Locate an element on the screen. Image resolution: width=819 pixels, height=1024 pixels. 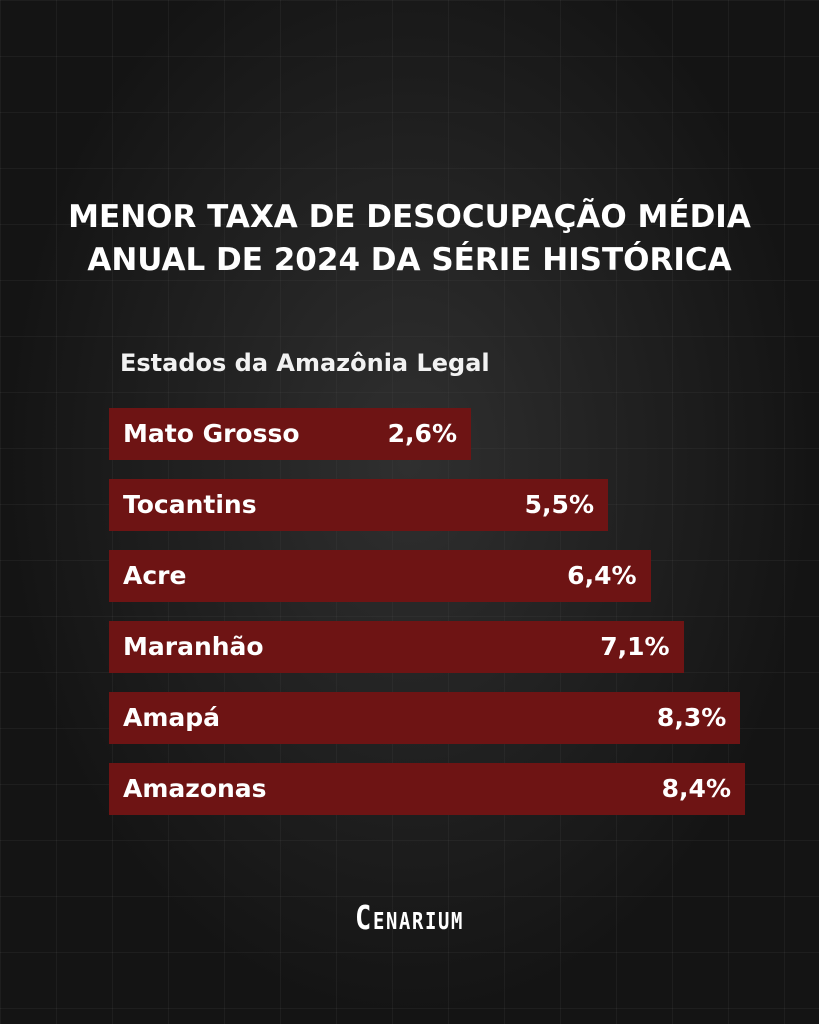
chart-subtitle: Estados da Amazônia Legal is located at coordinates (305, 363).